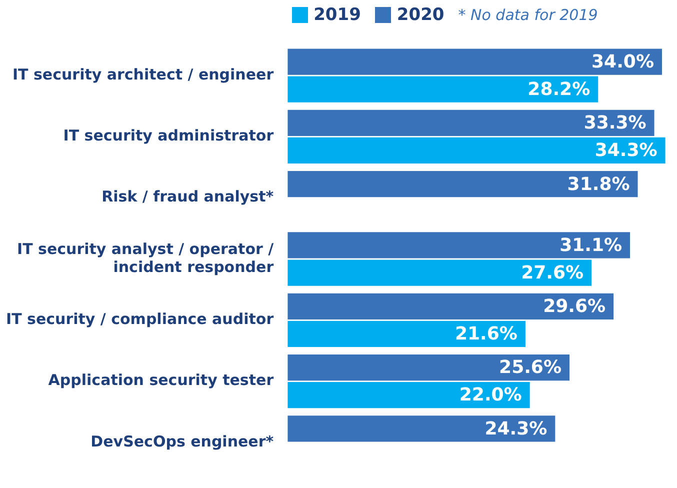  Describe the element at coordinates (182, 441) in the screenshot. I see `y-tick-label: DevSecOps engineer*` at that location.